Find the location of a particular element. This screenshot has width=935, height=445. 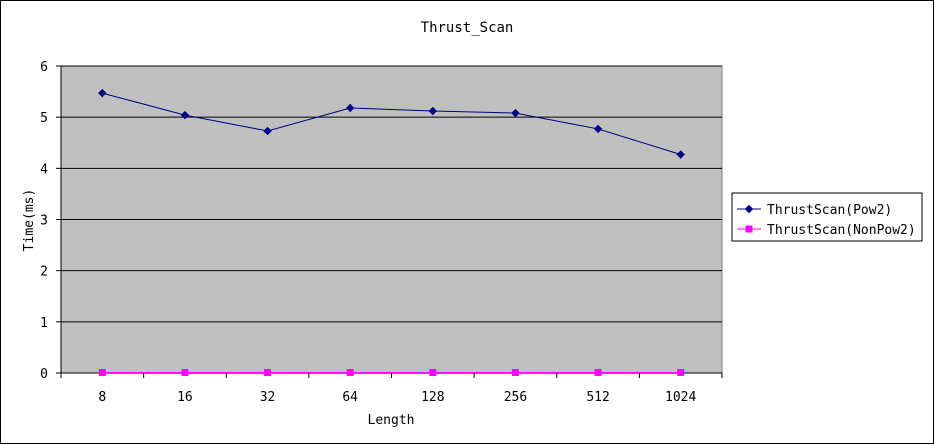

x-tick-label: 8 is located at coordinates (102, 397).